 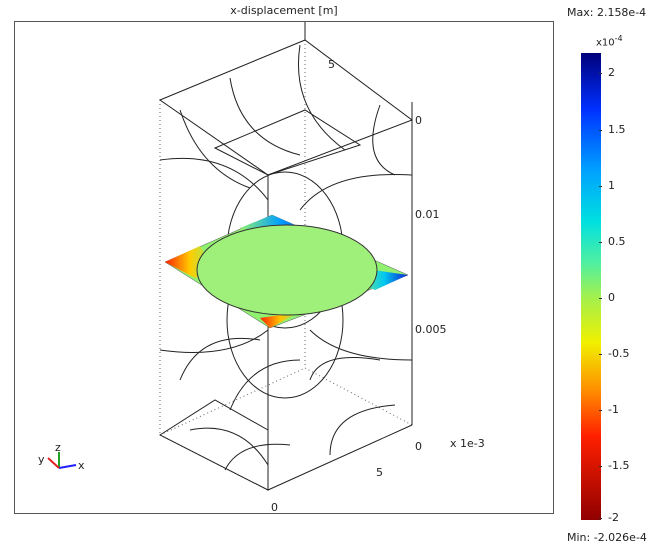 I want to click on colorbar-tick: 1.5, so click(x=612, y=129).